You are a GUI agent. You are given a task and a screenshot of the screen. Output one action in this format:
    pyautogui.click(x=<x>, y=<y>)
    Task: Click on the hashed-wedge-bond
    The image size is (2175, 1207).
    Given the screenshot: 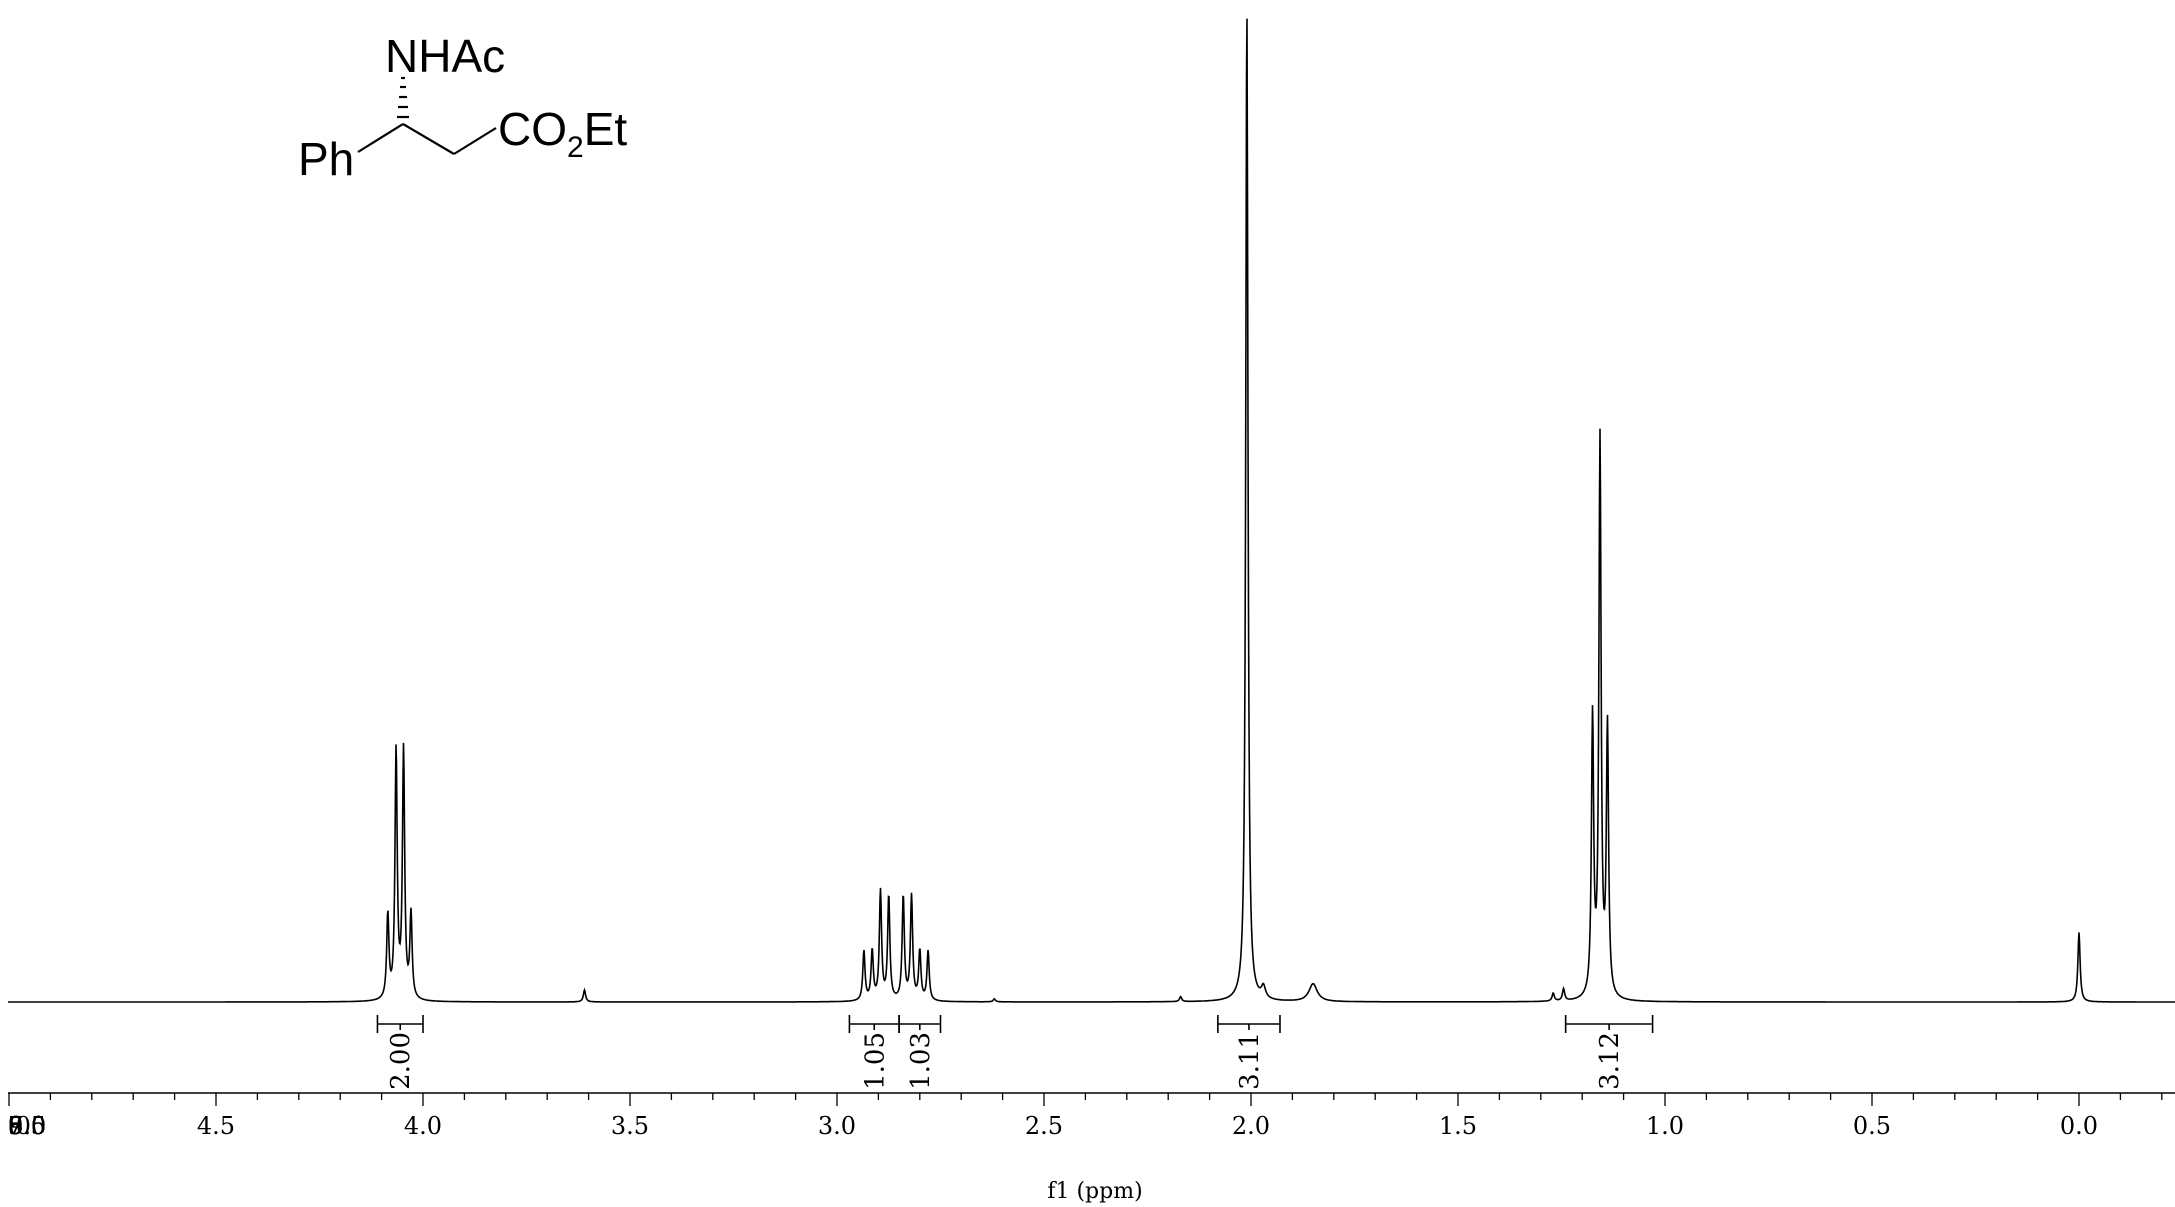 What is the action you would take?
    pyautogui.click(x=403, y=97)
    